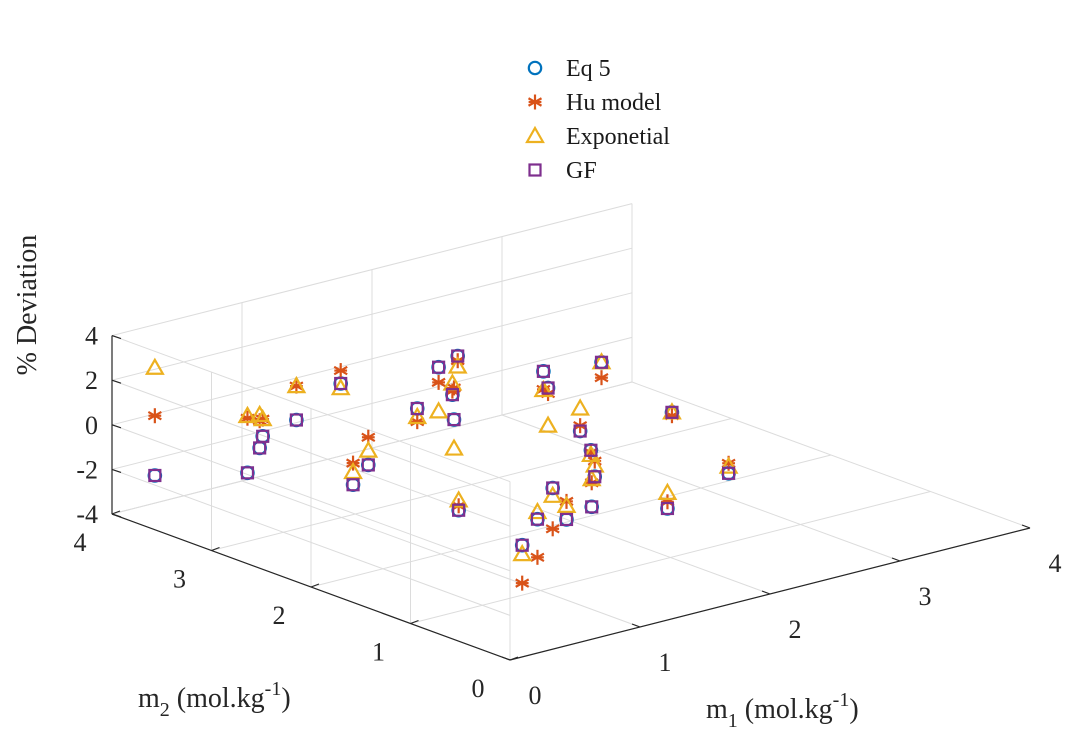 The width and height of the screenshot is (1065, 745). What do you see at coordinates (273, 689) in the screenshot?
I see `y-axis-label-sup: -1` at bounding box center [273, 689].